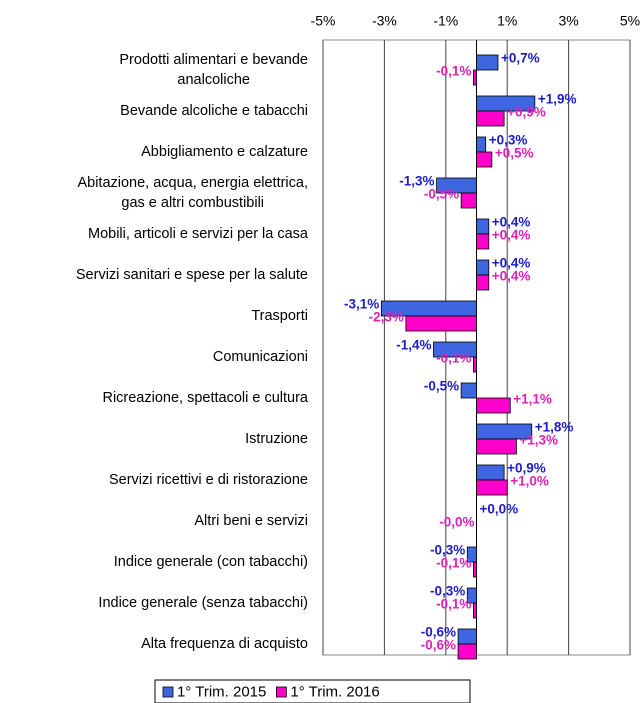 The height and width of the screenshot is (703, 643). Describe the element at coordinates (507, 21) in the screenshot. I see `x-tick-label: 1%` at that location.